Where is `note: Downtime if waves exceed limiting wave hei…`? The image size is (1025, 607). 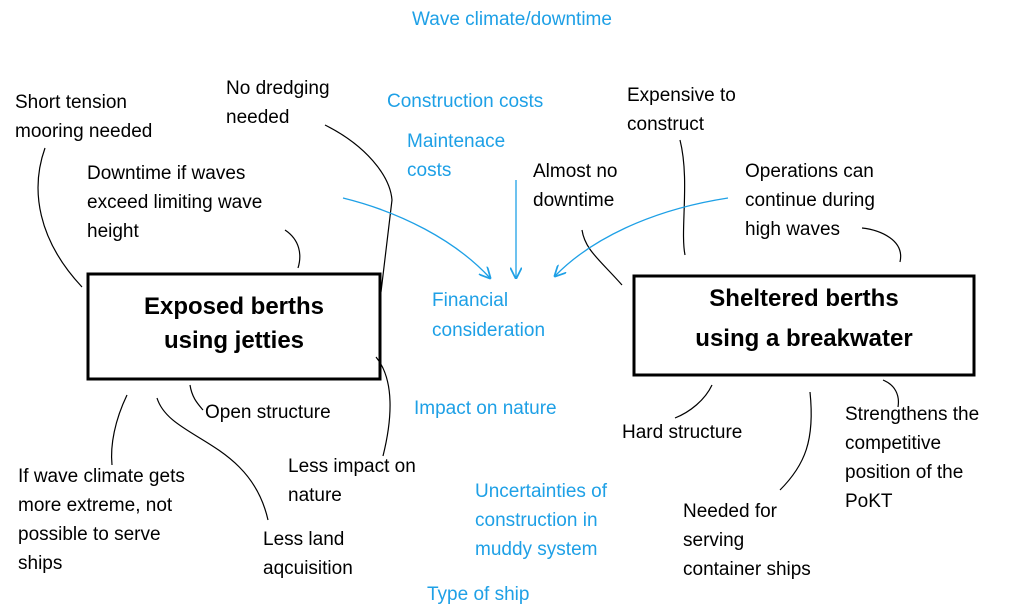
note: Downtime if waves exceed limiting wave hei… is located at coordinates (174, 202).